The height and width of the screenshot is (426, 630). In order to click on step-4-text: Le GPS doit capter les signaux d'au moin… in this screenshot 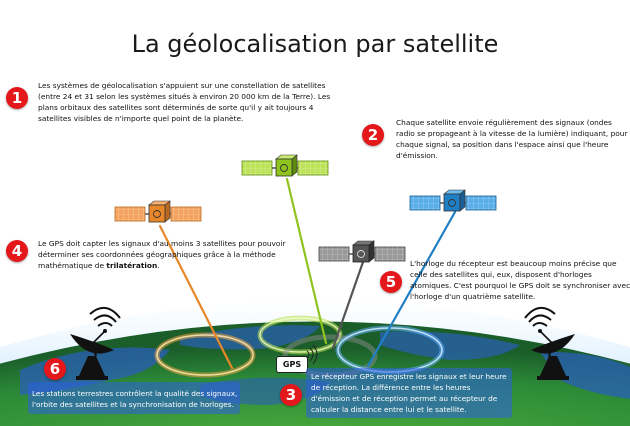, I will do `click(162, 254)`.